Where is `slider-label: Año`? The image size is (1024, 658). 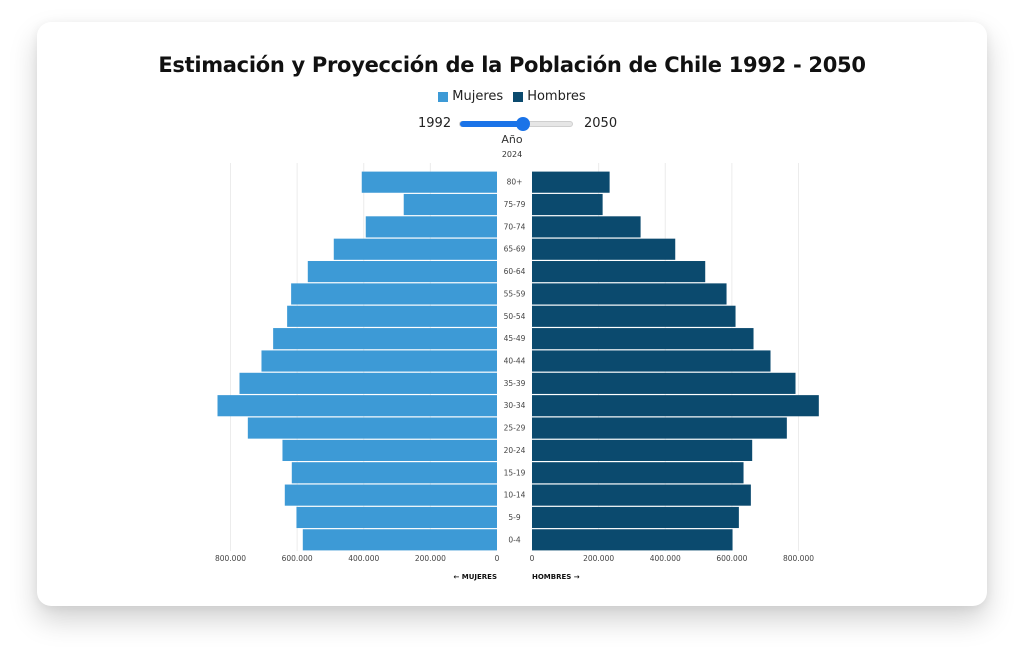
slider-label: Año is located at coordinates (512, 139).